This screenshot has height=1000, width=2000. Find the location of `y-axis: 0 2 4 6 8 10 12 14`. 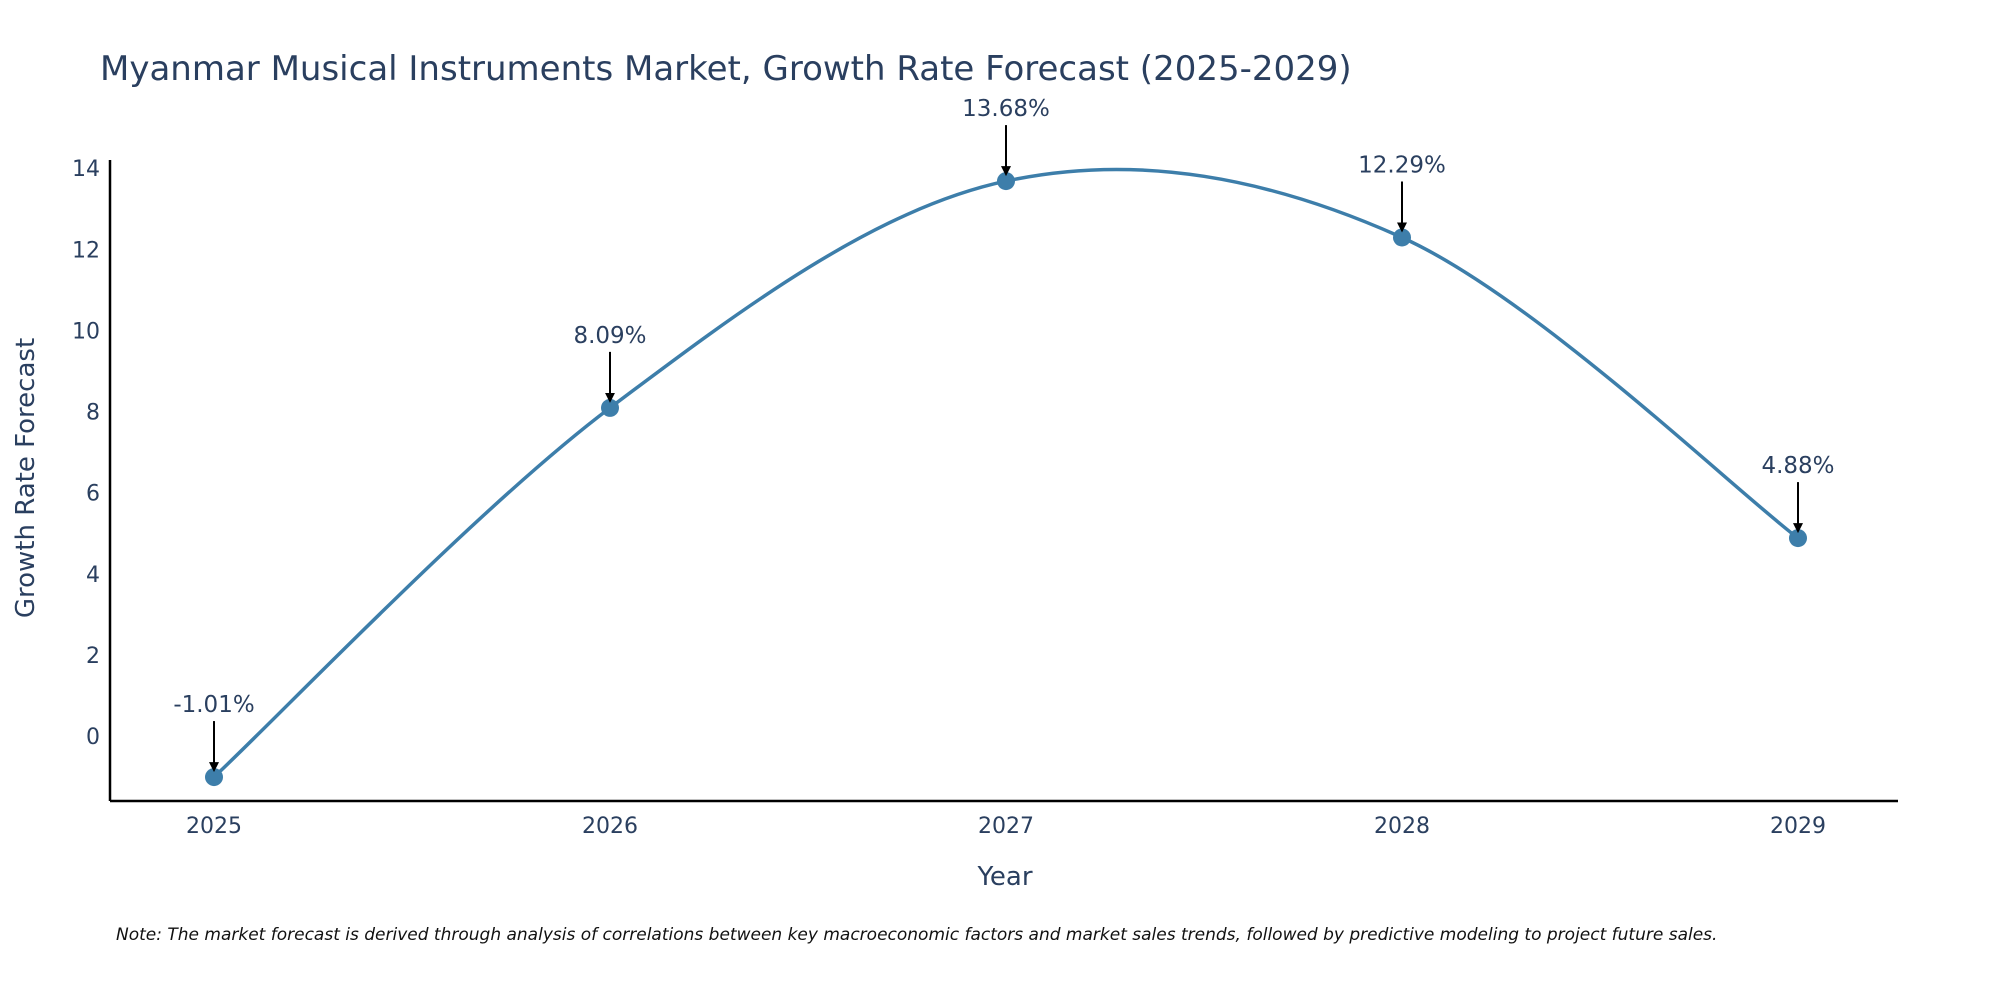

y-axis: 0 2 4 6 8 10 12 14 is located at coordinates (92, 479).